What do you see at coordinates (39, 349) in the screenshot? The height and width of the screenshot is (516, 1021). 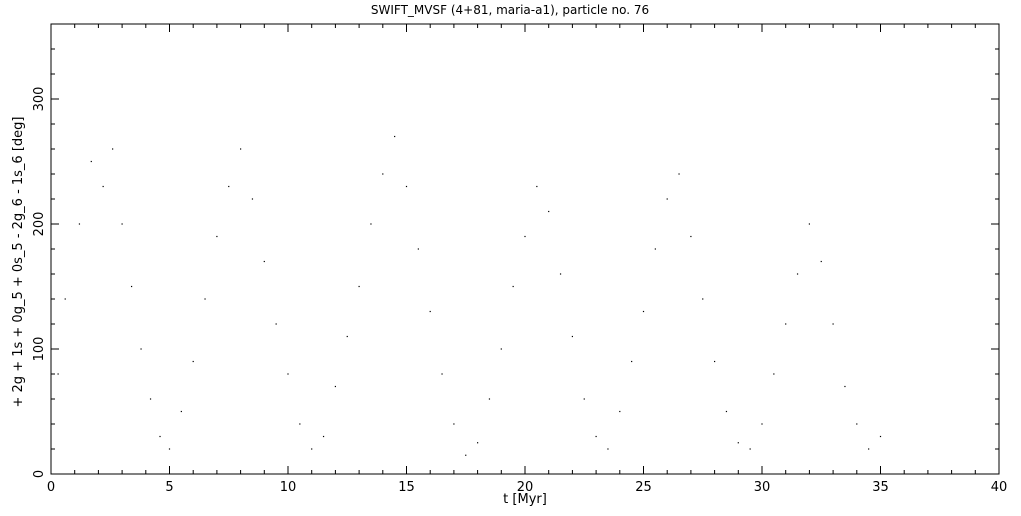 I see `y-tick-label: 100` at bounding box center [39, 349].